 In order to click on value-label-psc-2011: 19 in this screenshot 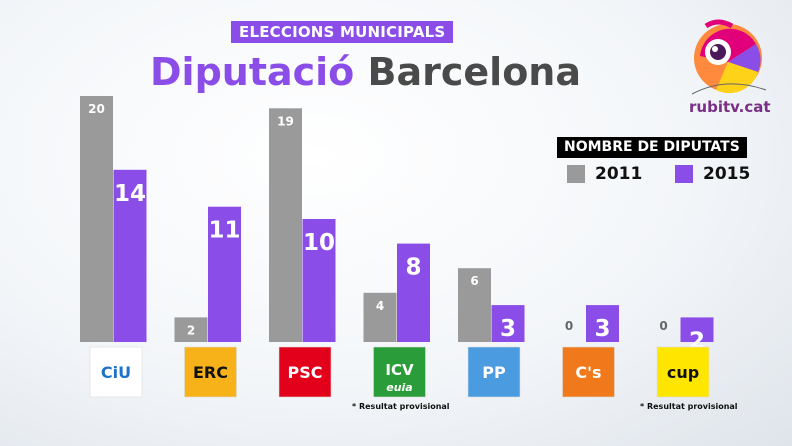, I will do `click(285, 121)`.